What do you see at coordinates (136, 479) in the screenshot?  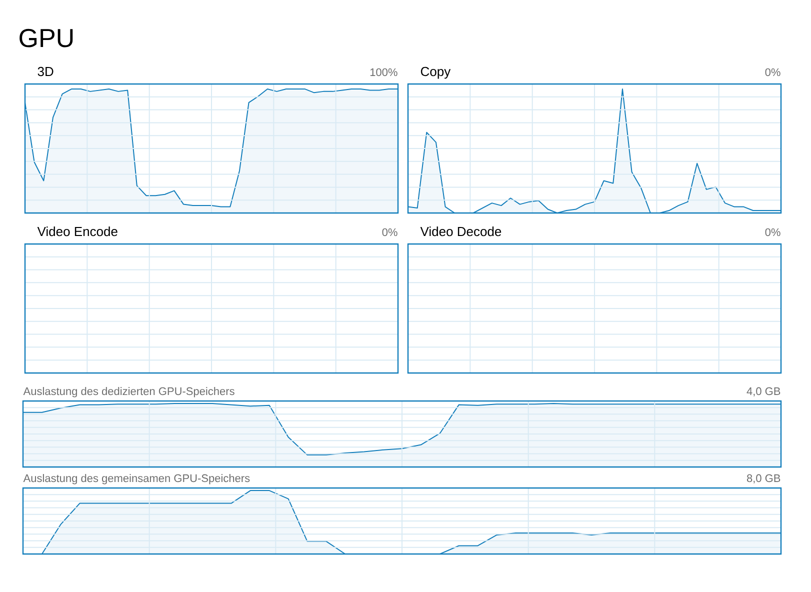 I see `chart-title: Auslastung des gemeinsamen GPU-Speichers` at bounding box center [136, 479].